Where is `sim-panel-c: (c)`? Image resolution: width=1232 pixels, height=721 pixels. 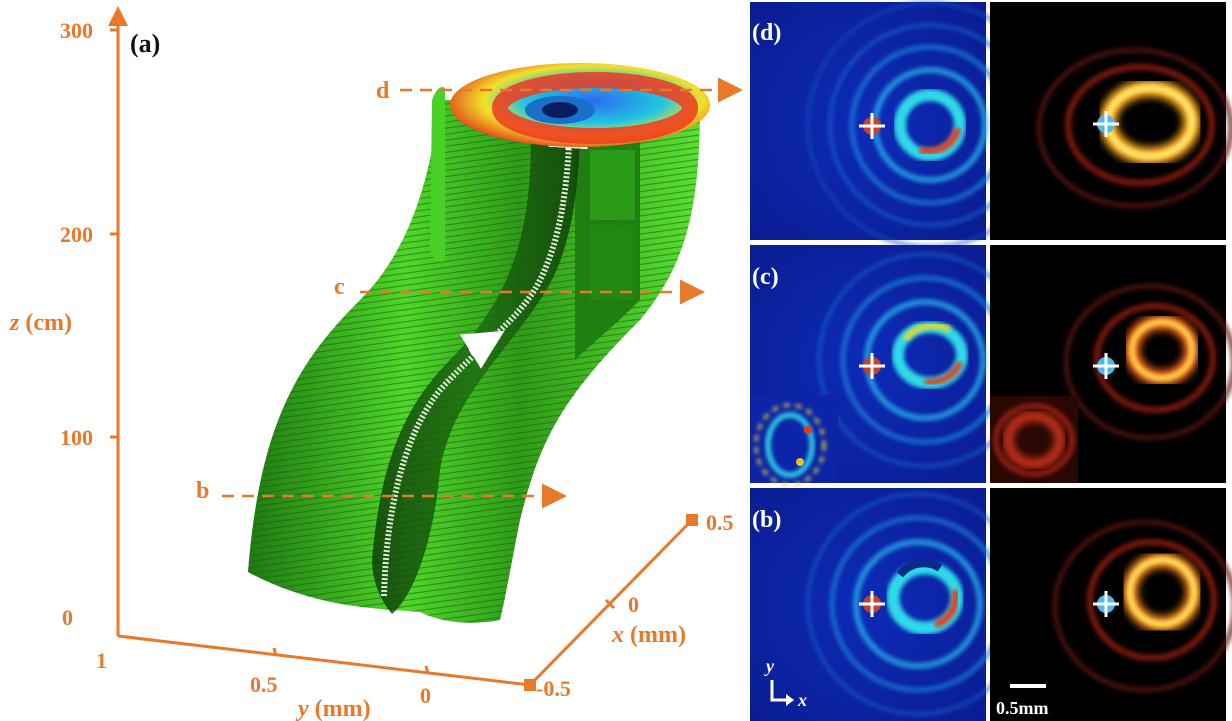
sim-panel-c: (c) is located at coordinates (891, 366).